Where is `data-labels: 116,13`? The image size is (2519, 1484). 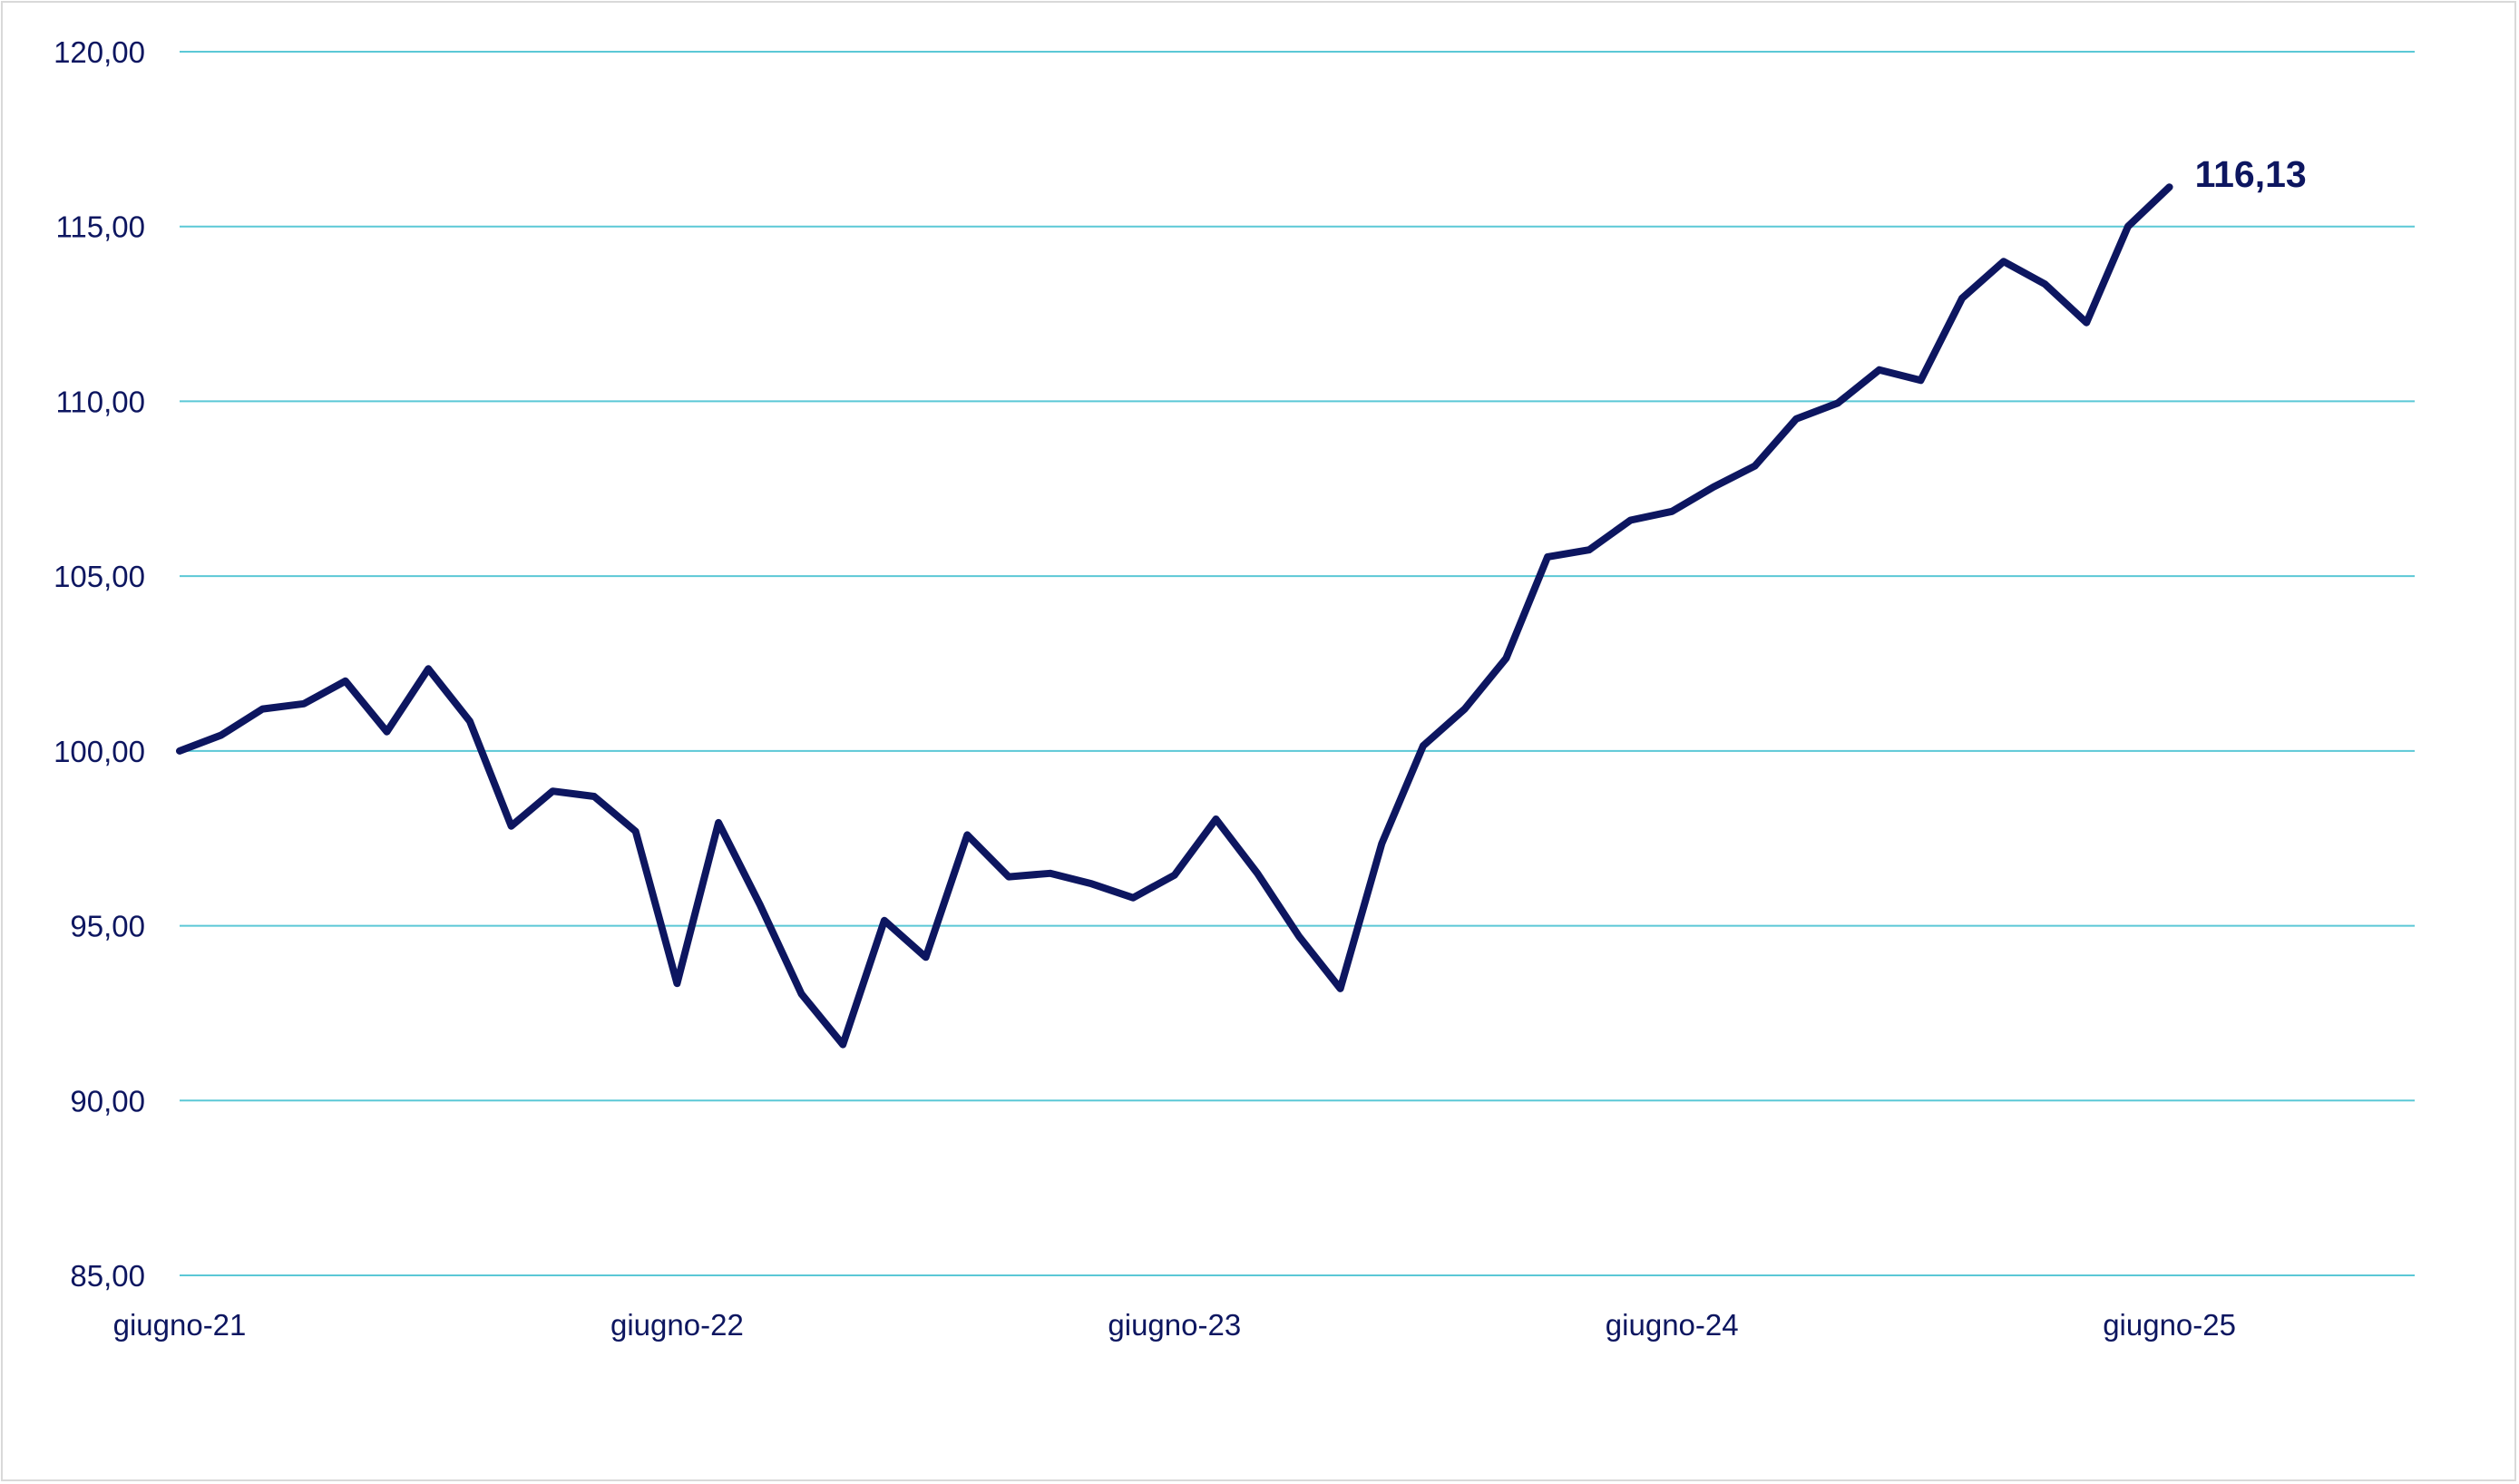
data-labels: 116,13 is located at coordinates (2251, 174).